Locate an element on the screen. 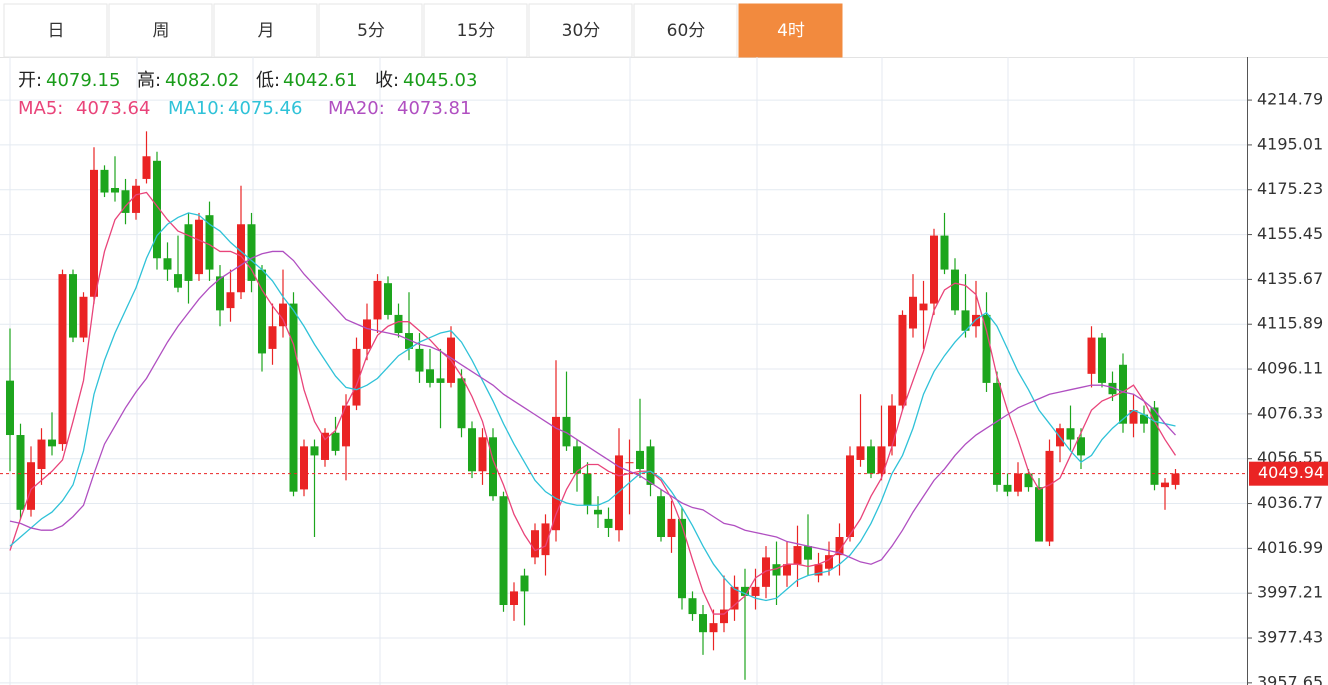 The height and width of the screenshot is (685, 1328). y-tick-label: 4155.45 is located at coordinates (1290, 233).